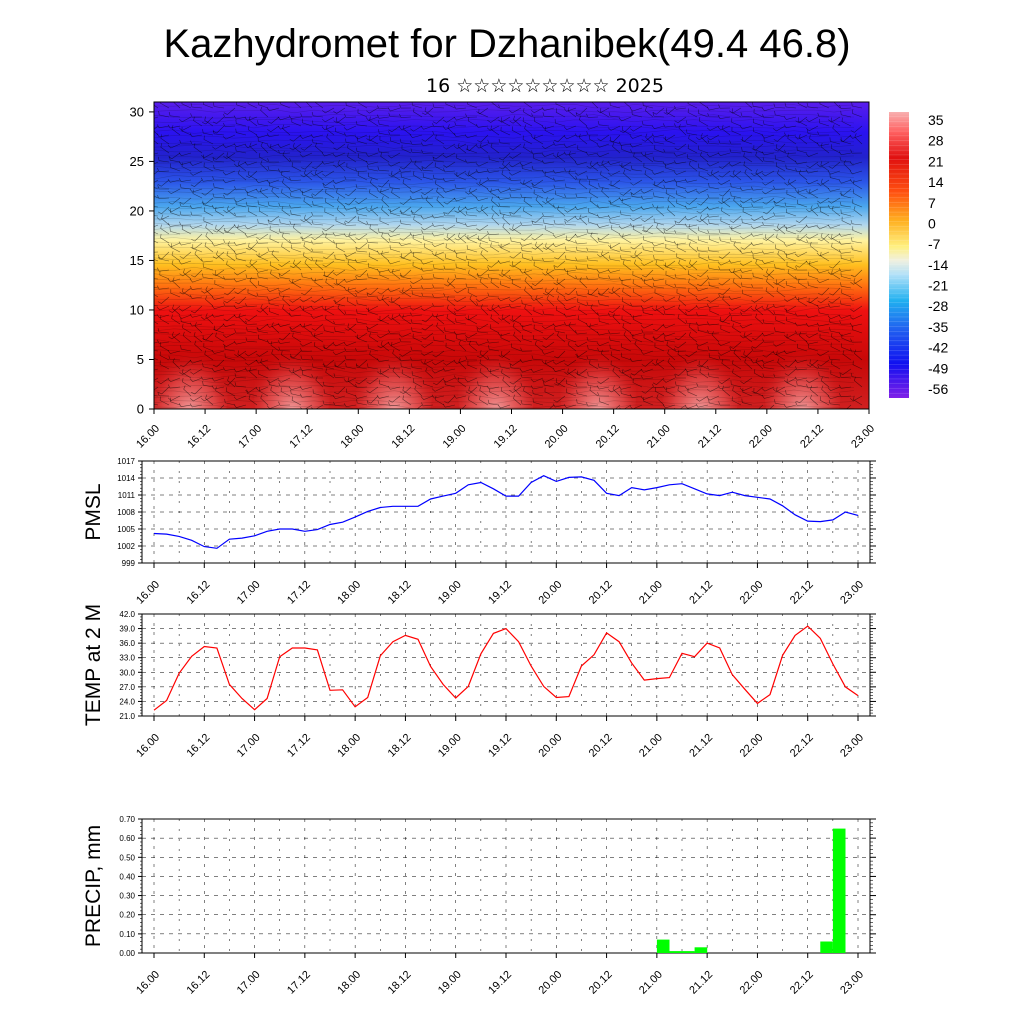  What do you see at coordinates (127, 953) in the screenshot?
I see `y-tick-label: 0.00` at bounding box center [127, 953].